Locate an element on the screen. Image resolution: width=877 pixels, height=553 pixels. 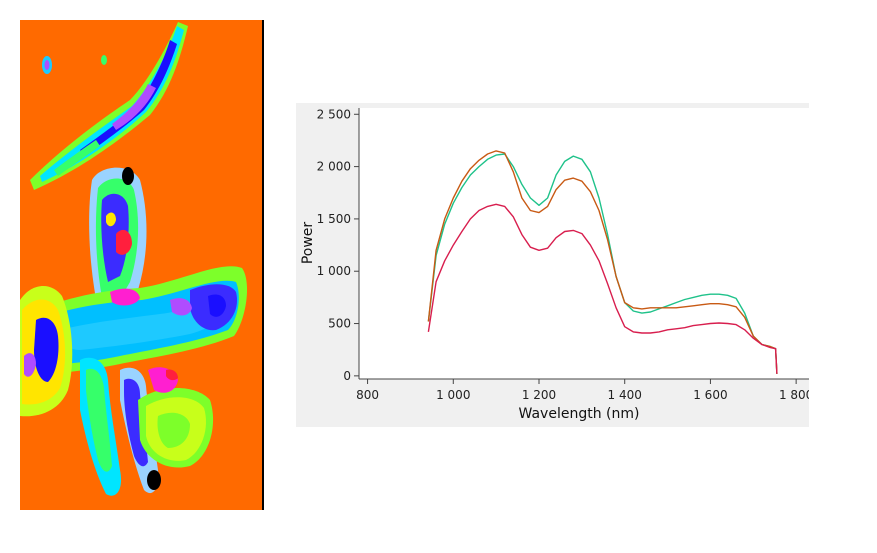
y-axis-ticks: 0 500 1 000 1 500 2 000 2 500 is located at coordinates (338, 245).